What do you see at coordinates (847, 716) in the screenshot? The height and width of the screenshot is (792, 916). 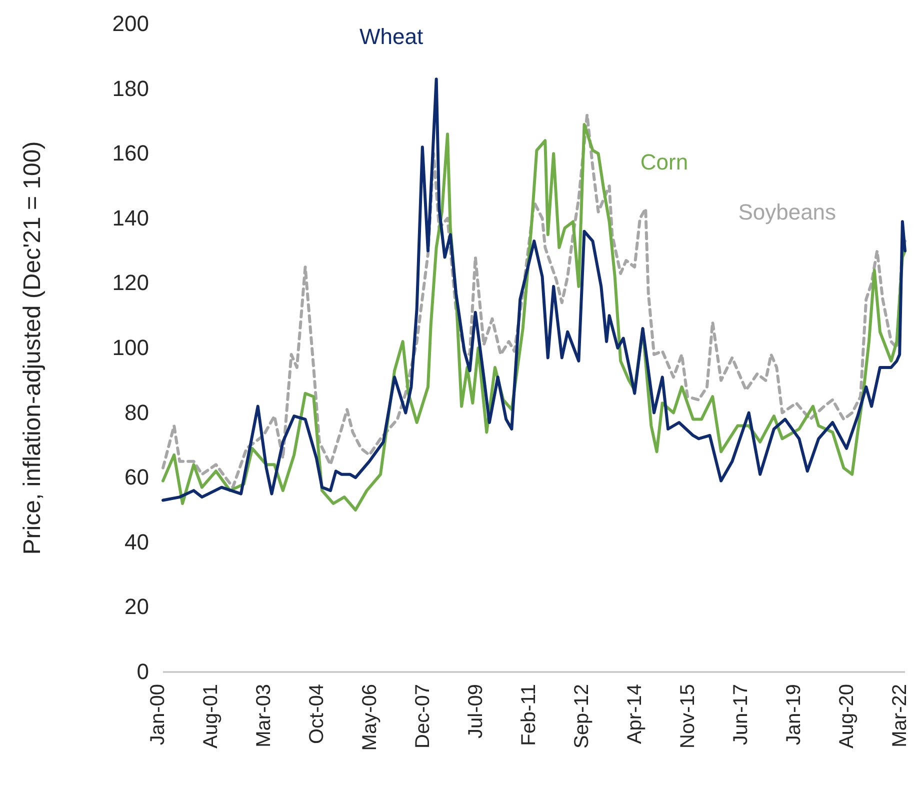 I see `x-tick-label: Aug-20` at bounding box center [847, 716].